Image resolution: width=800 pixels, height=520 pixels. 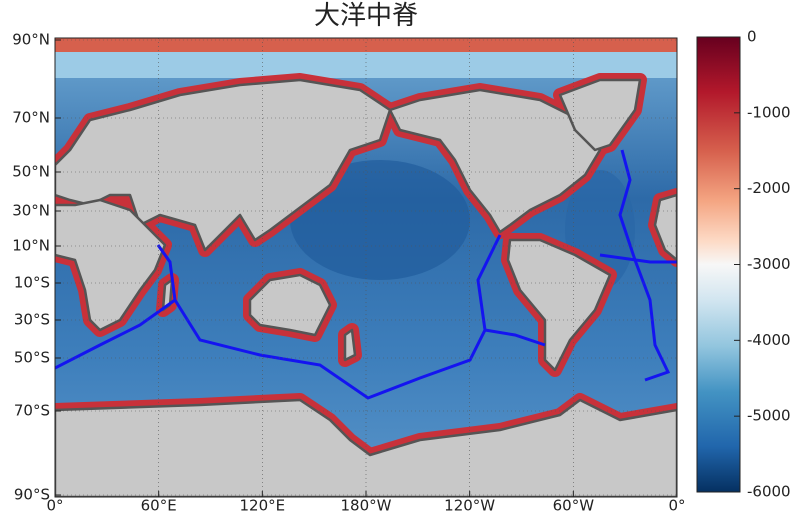 What do you see at coordinates (769, 340) in the screenshot?
I see `colorbar-tick-label: -4000` at bounding box center [769, 340].